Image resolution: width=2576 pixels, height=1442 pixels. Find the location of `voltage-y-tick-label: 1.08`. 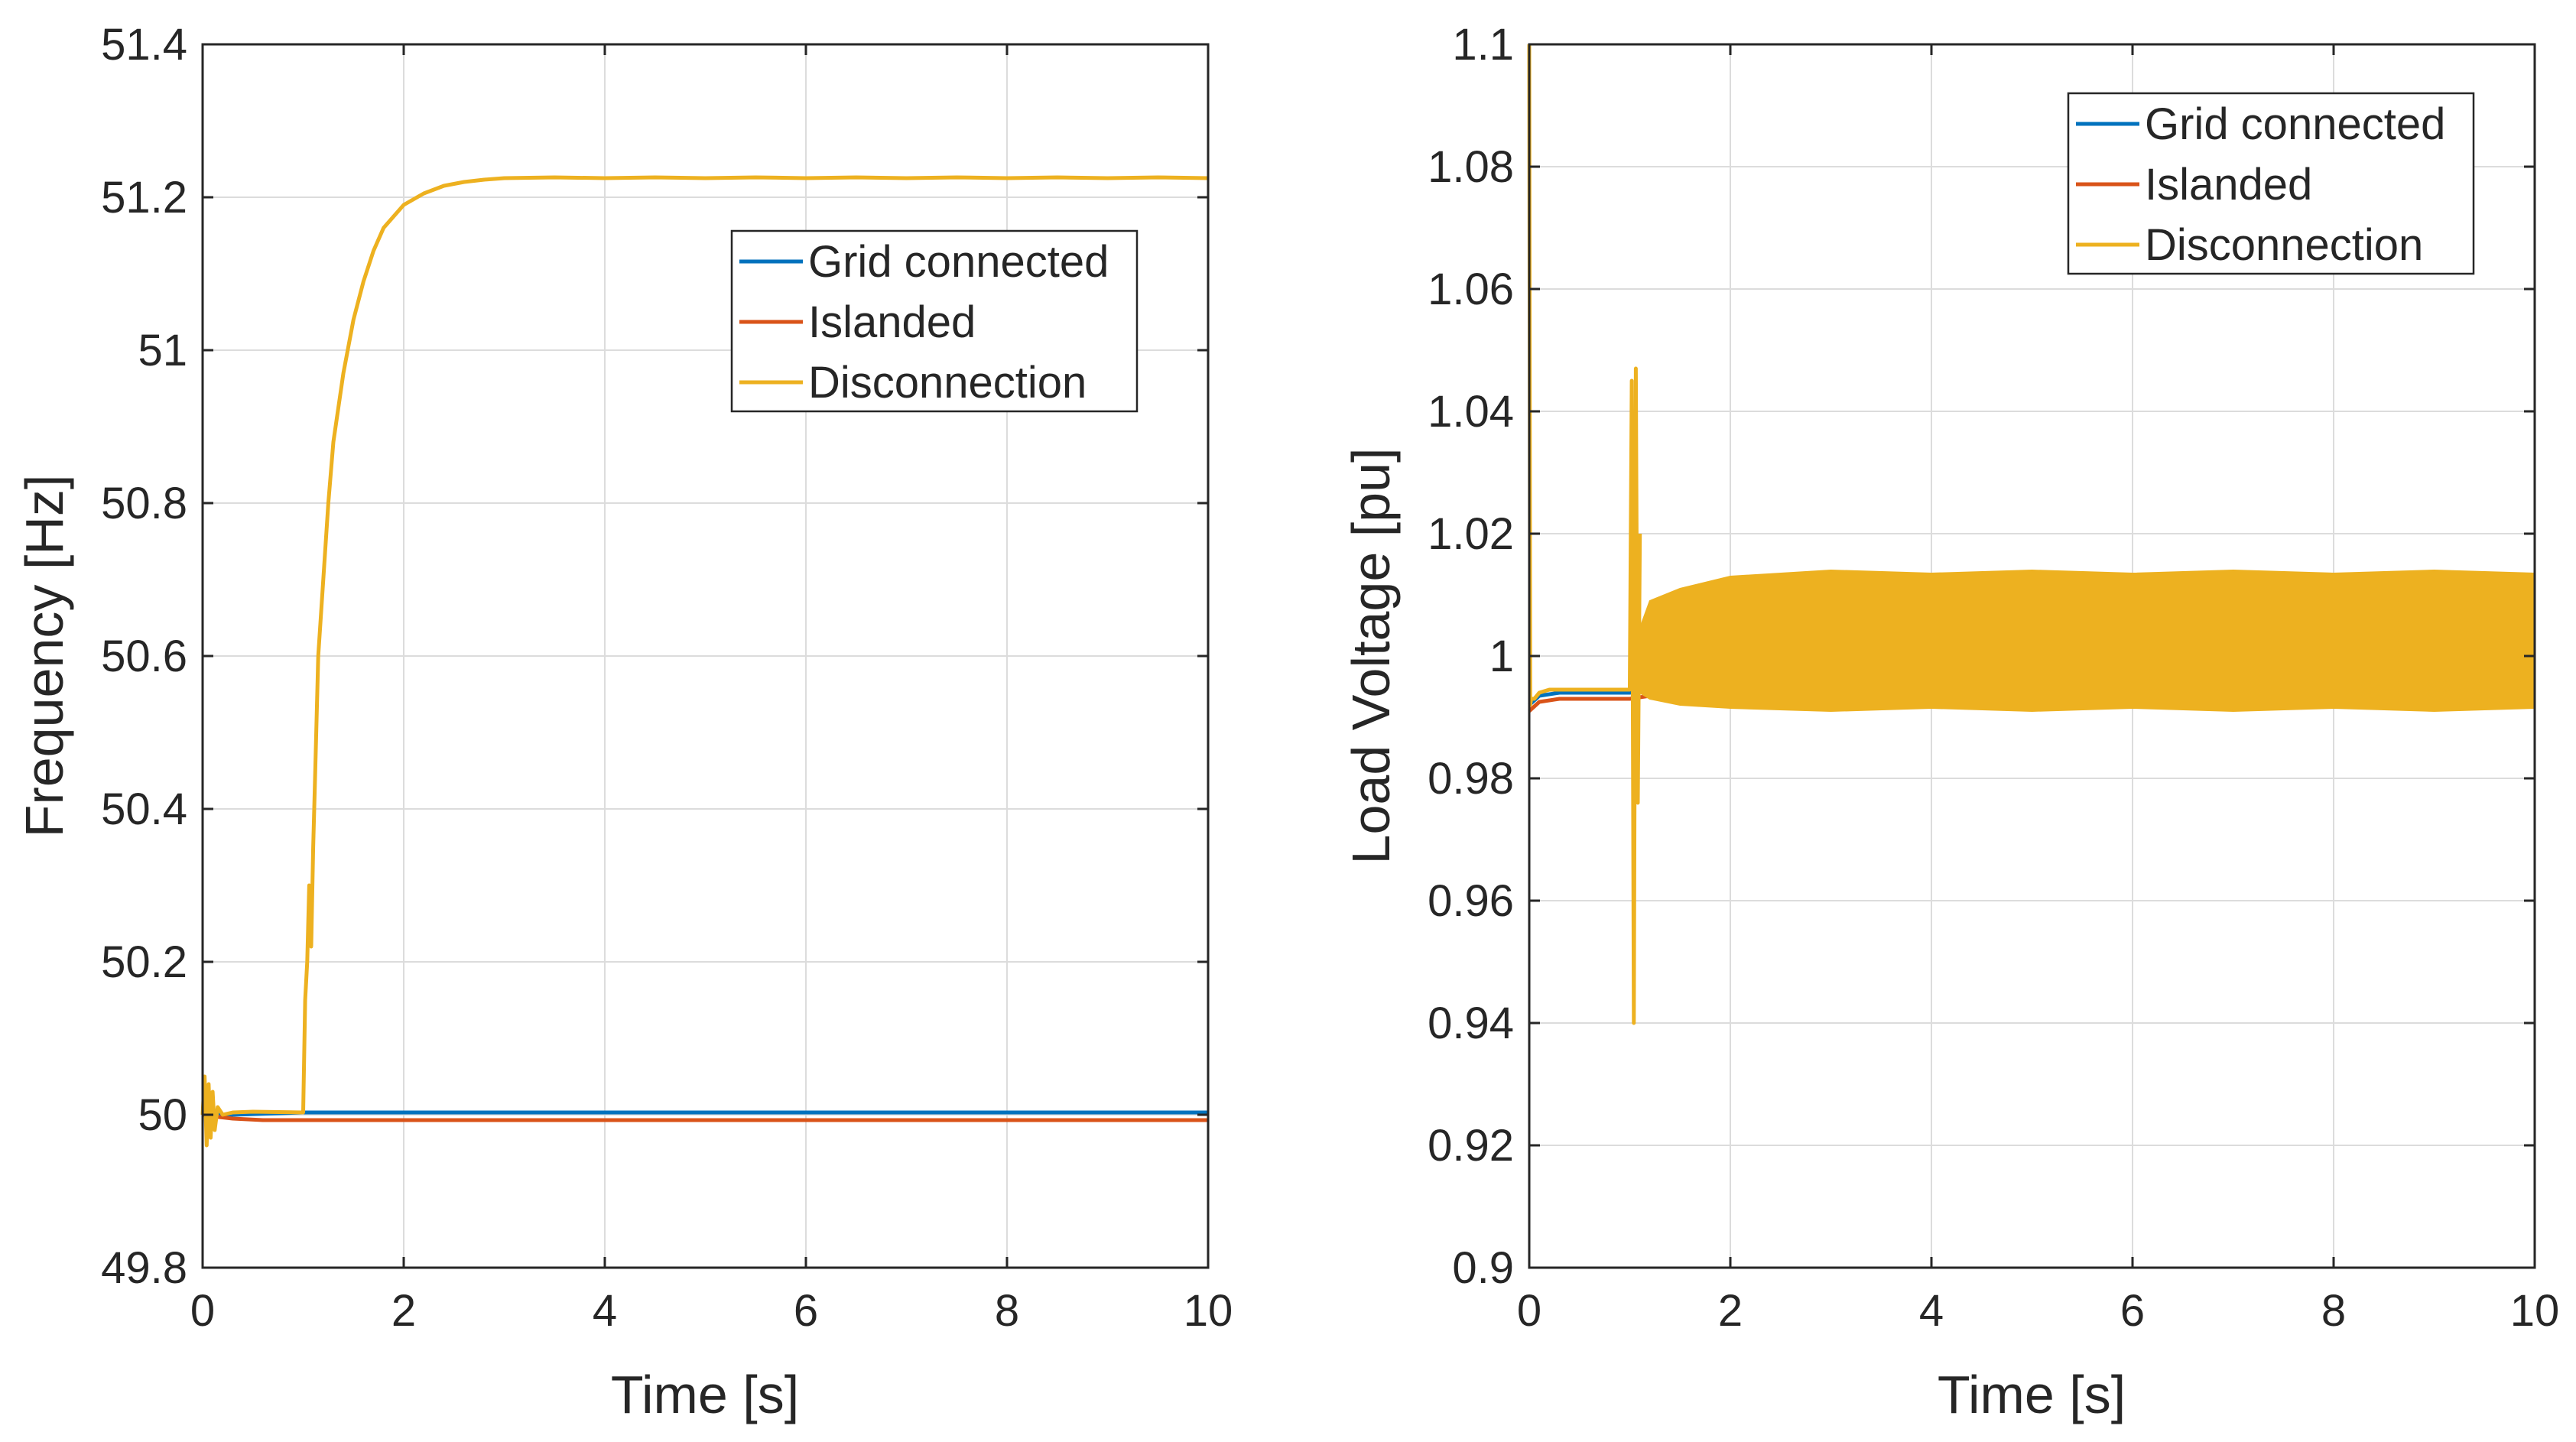

voltage-y-tick-label: 1.08 is located at coordinates (1471, 167).